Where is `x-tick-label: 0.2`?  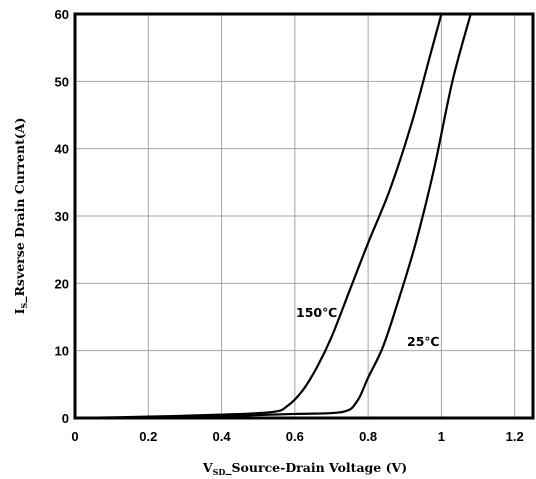
x-tick-label: 0.2 is located at coordinates (148, 436).